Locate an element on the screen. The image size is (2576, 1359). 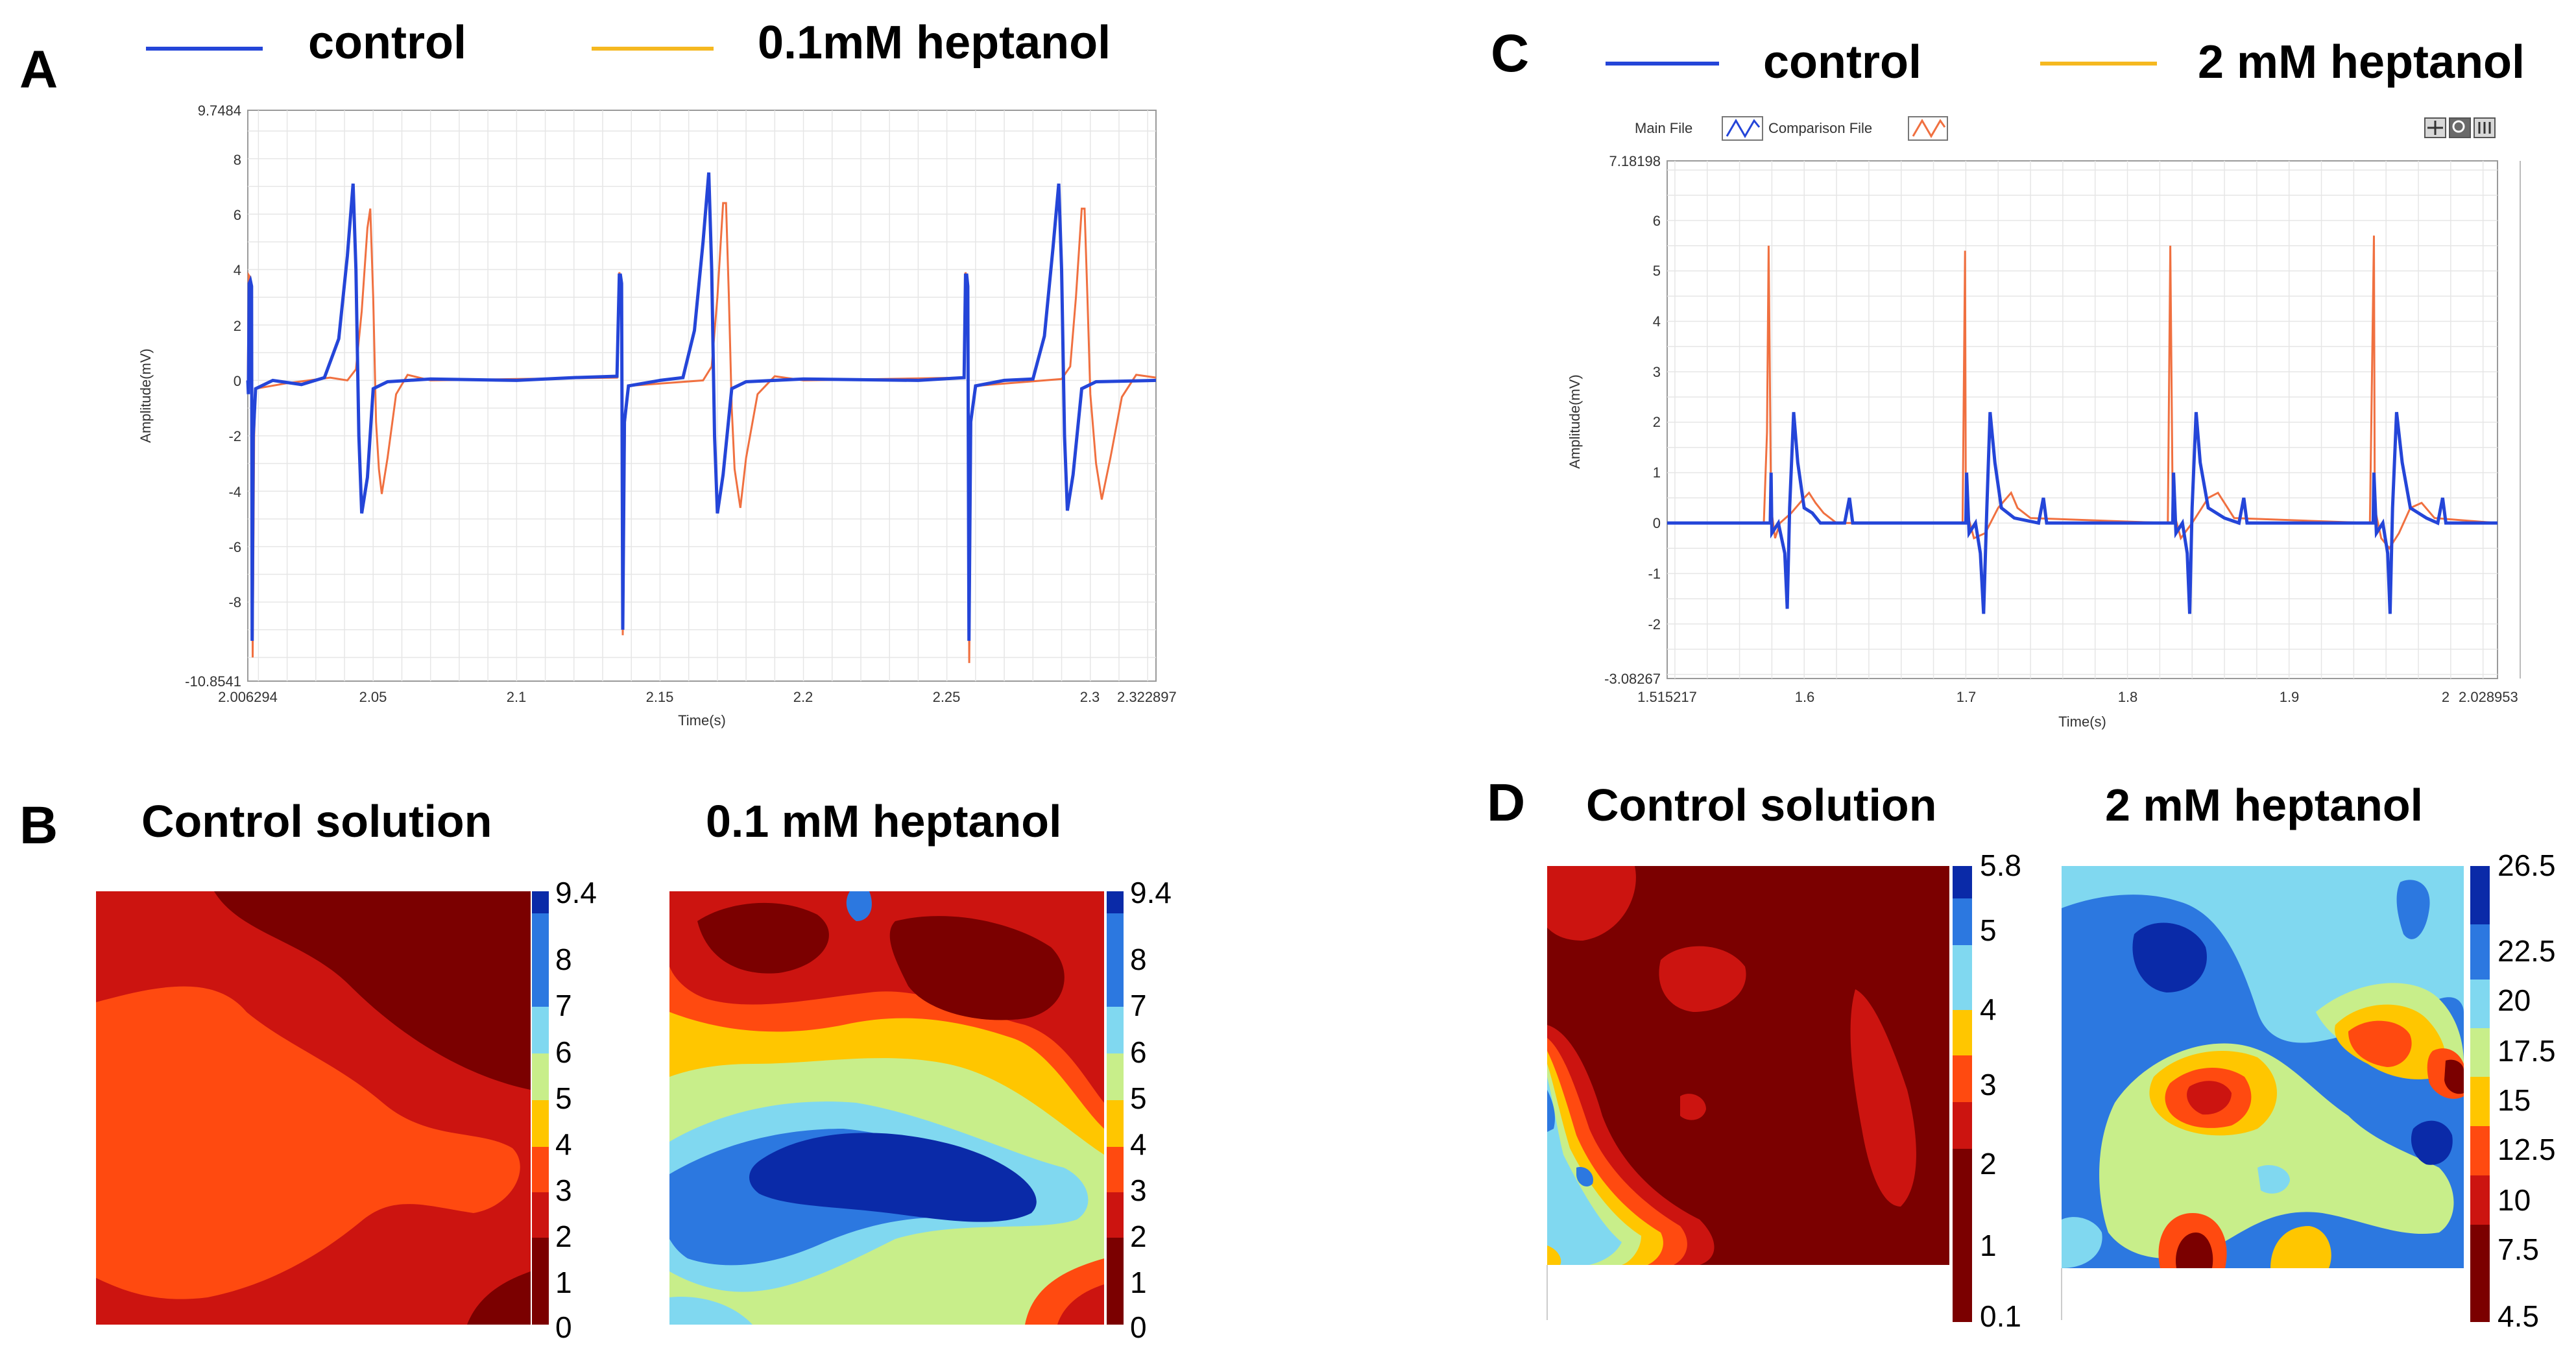
y-tick-c: 4 is located at coordinates (1657, 321).